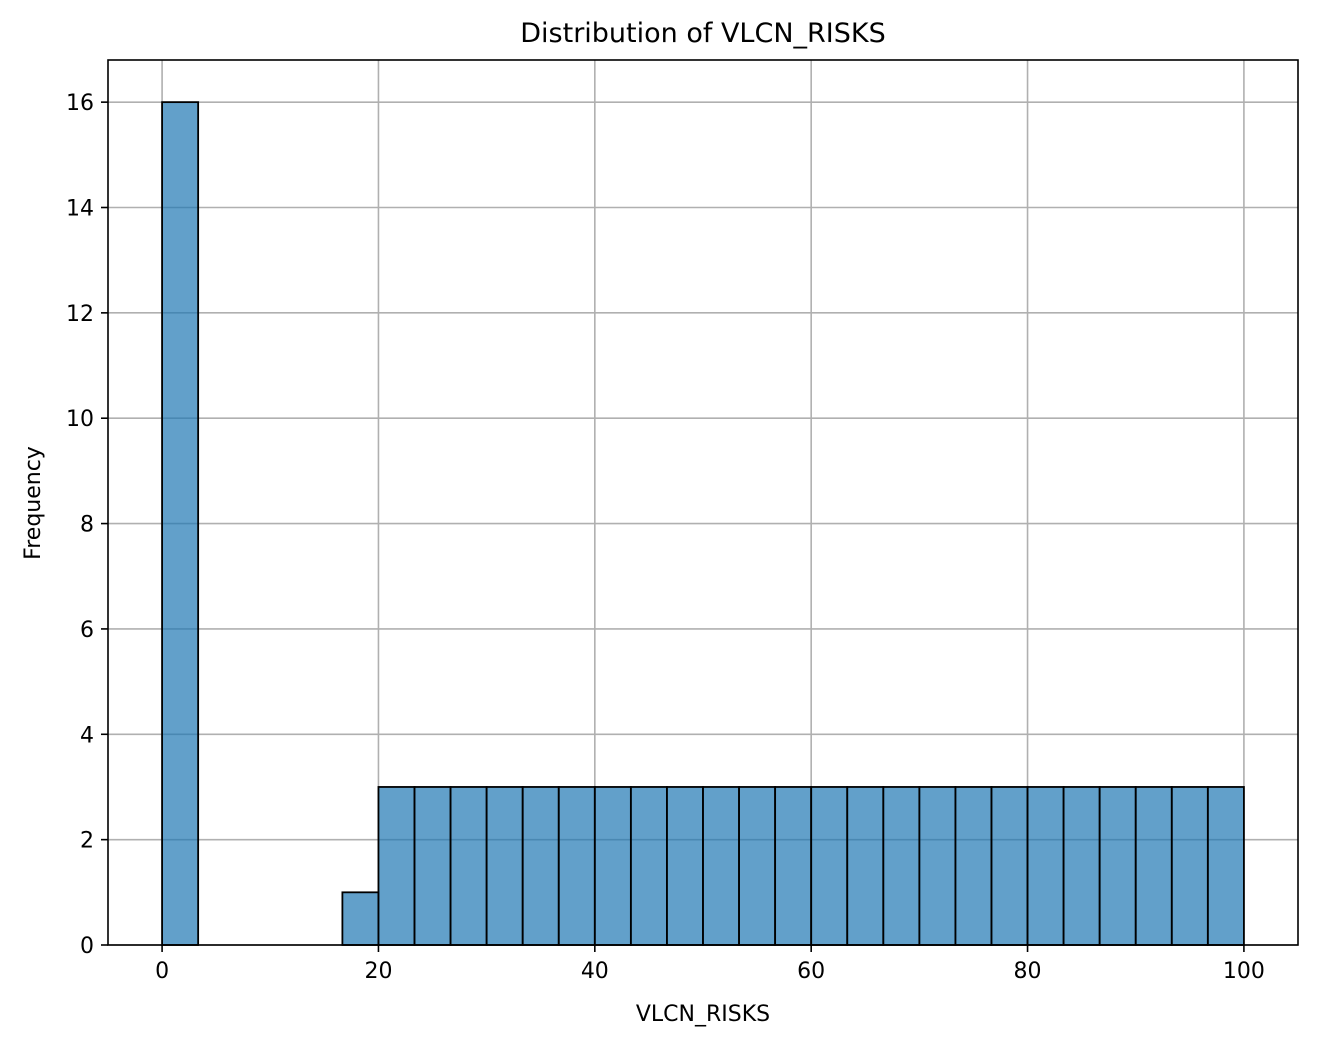 The height and width of the screenshot is (1046, 1318). Describe the element at coordinates (80, 103) in the screenshot. I see `y-tick-label: 16` at that location.